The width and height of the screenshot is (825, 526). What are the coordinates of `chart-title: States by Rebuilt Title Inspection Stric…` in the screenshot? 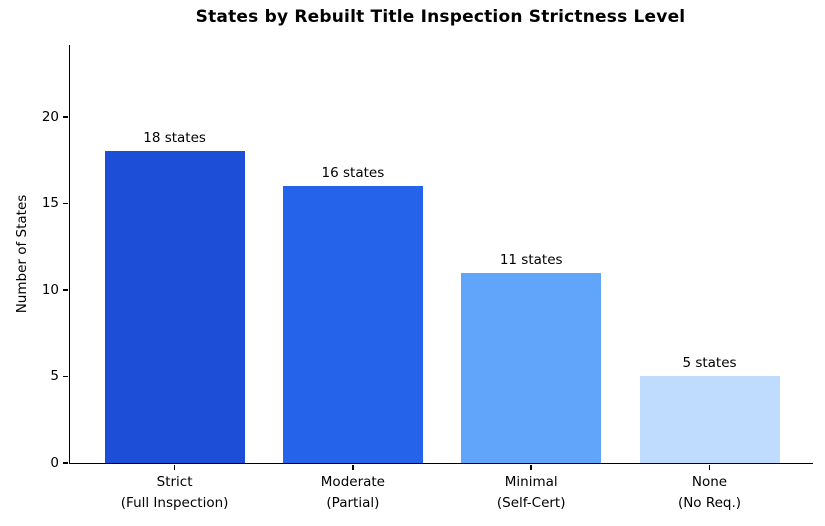 It's located at (440, 17).